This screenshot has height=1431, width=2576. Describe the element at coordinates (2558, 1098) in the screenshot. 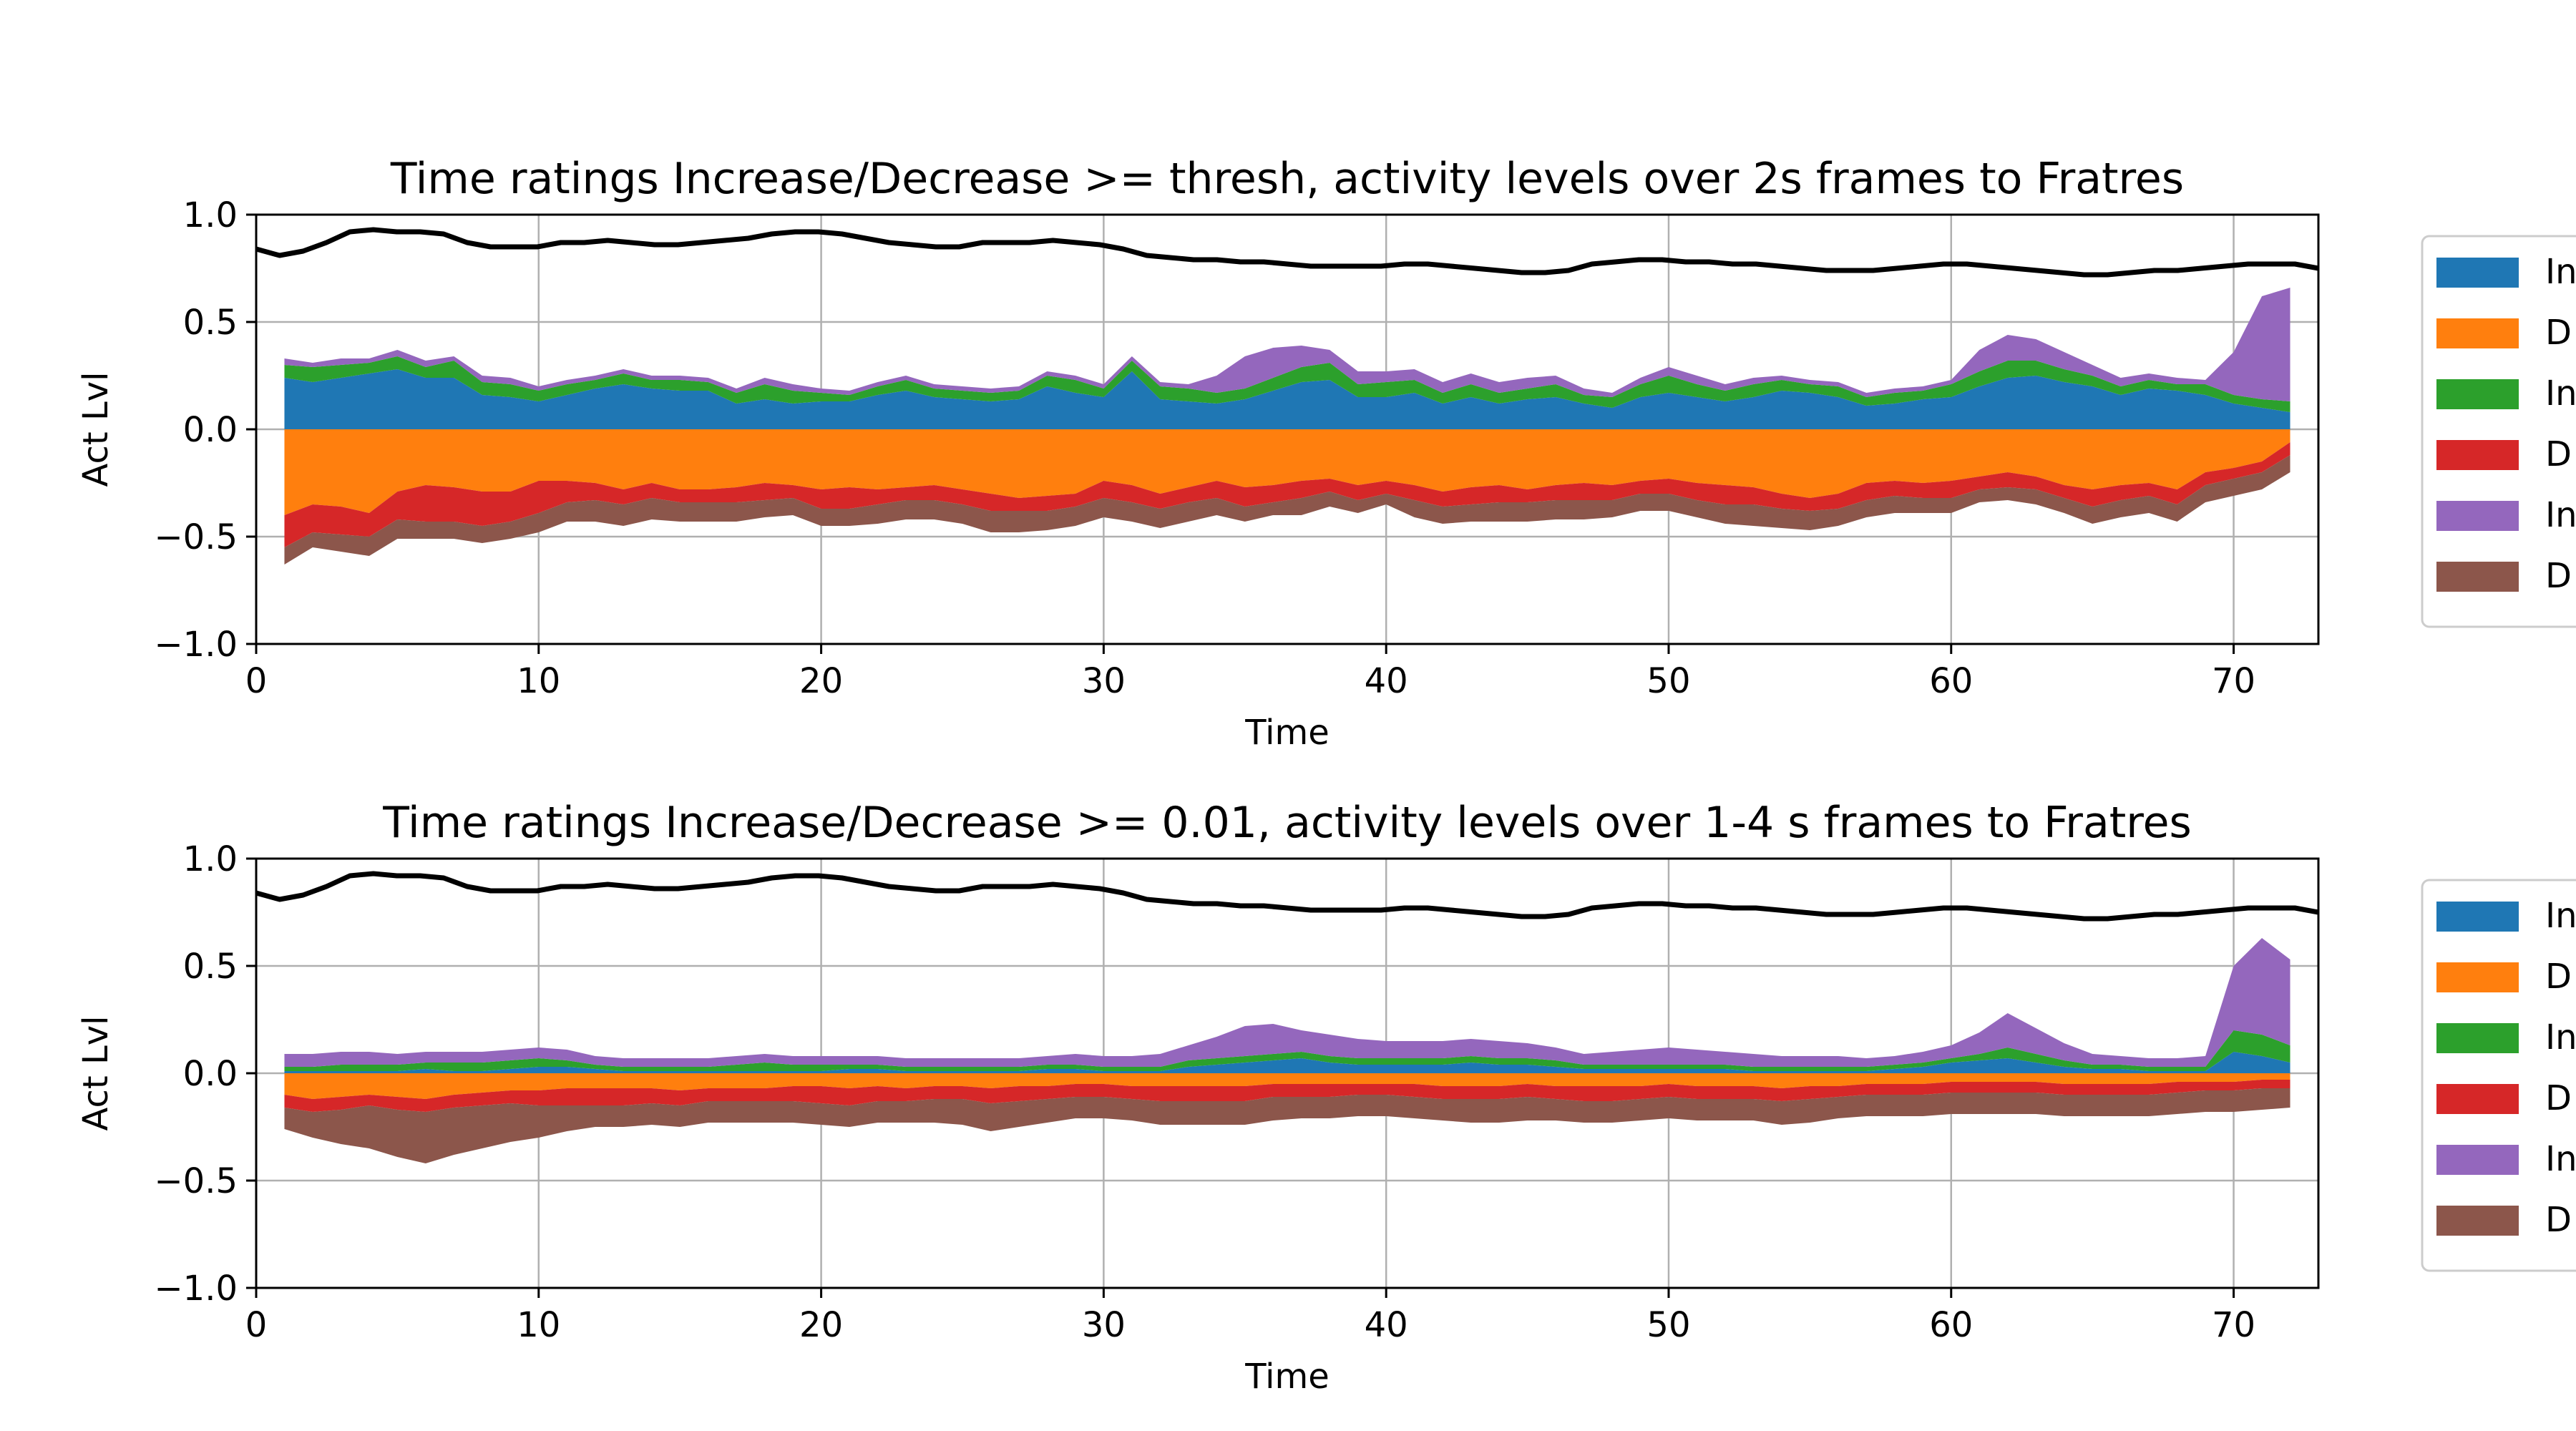

I see `chart-1-legend-label-3: D` at that location.